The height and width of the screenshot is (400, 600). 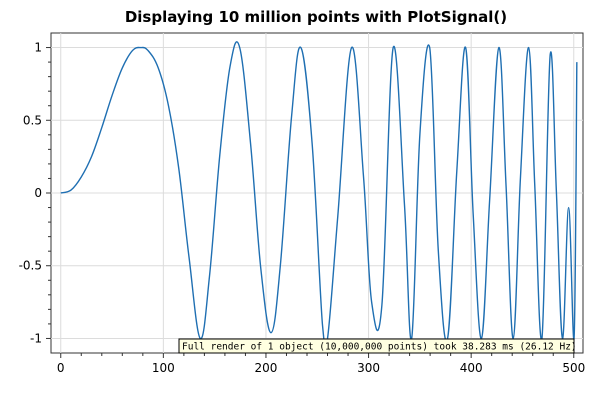 I want to click on y-tick-label: 0, so click(x=38, y=193).